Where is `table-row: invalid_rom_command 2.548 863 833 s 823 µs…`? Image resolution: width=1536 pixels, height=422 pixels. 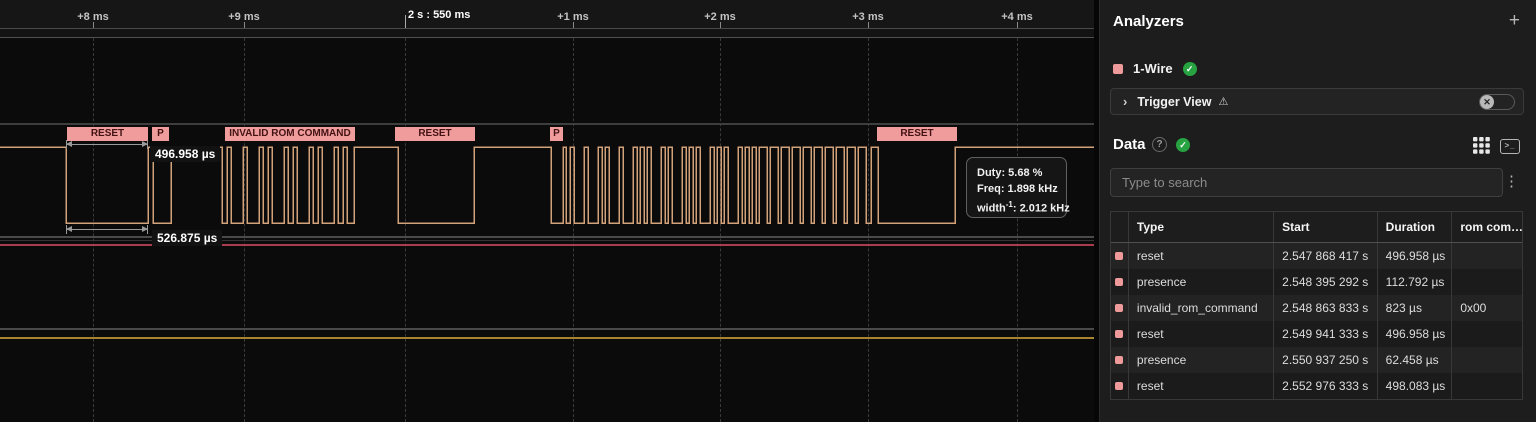
table-row: invalid_rom_command 2.548 863 833 s 823 µs… is located at coordinates (1316, 308).